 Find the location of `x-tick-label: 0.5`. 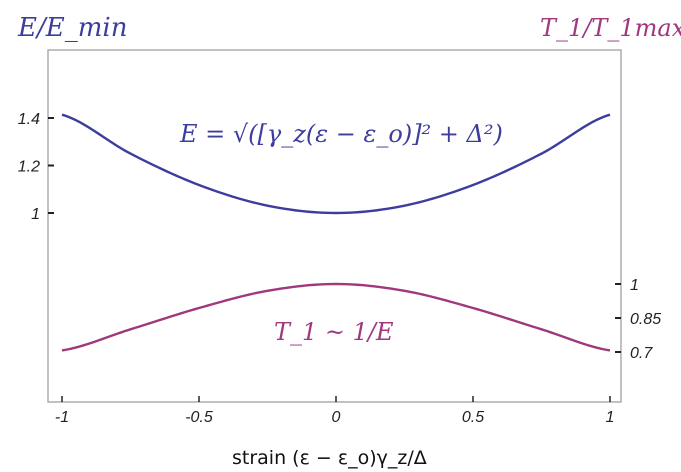

x-tick-label: 0.5 is located at coordinates (473, 417).